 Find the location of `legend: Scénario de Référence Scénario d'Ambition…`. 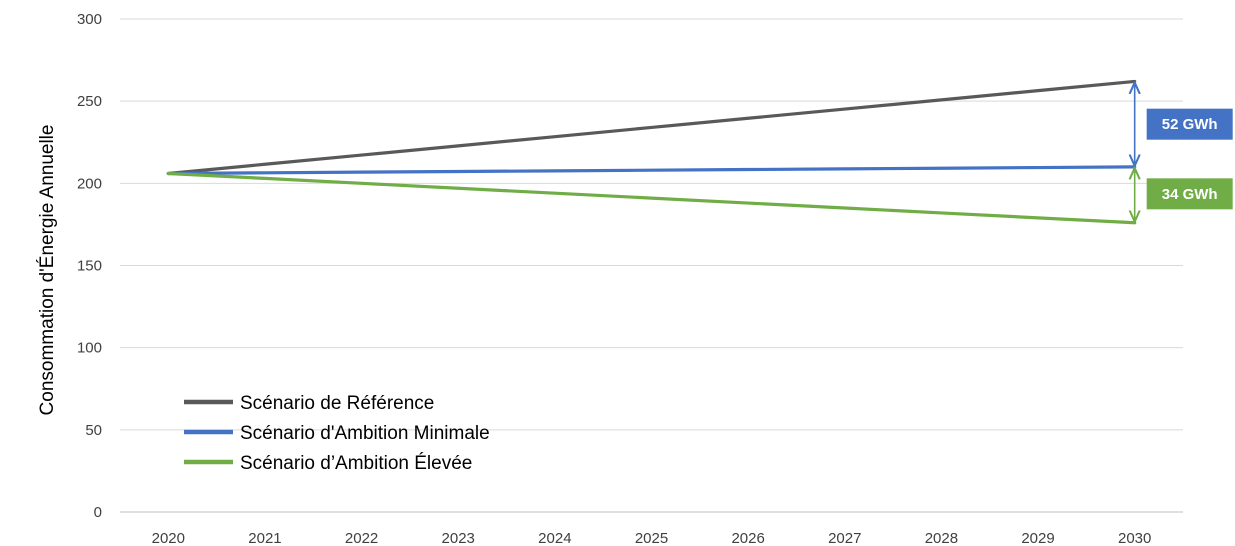

legend: Scénario de Référence Scénario d'Ambition… is located at coordinates (337, 433).